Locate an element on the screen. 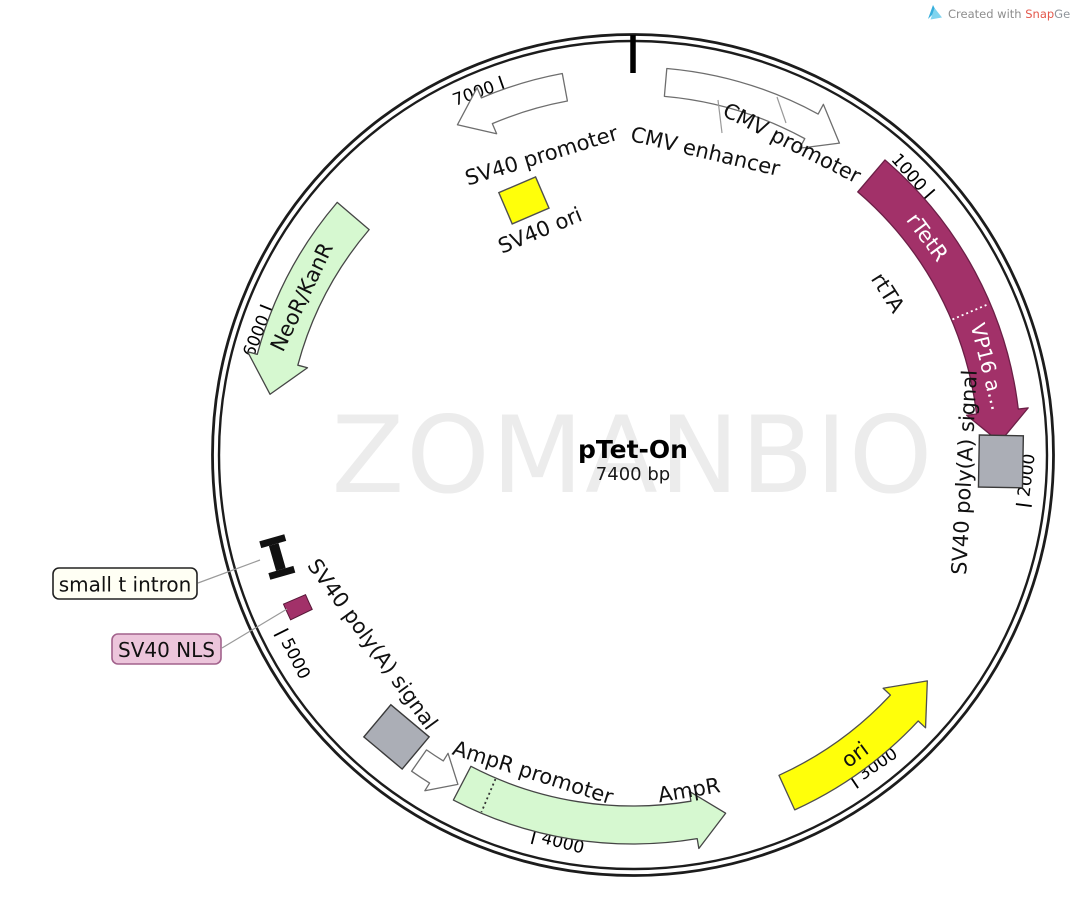 Image resolution: width=1071 pixels, height=906 pixels. leader-cmv-enhancer is located at coordinates (720, 116).